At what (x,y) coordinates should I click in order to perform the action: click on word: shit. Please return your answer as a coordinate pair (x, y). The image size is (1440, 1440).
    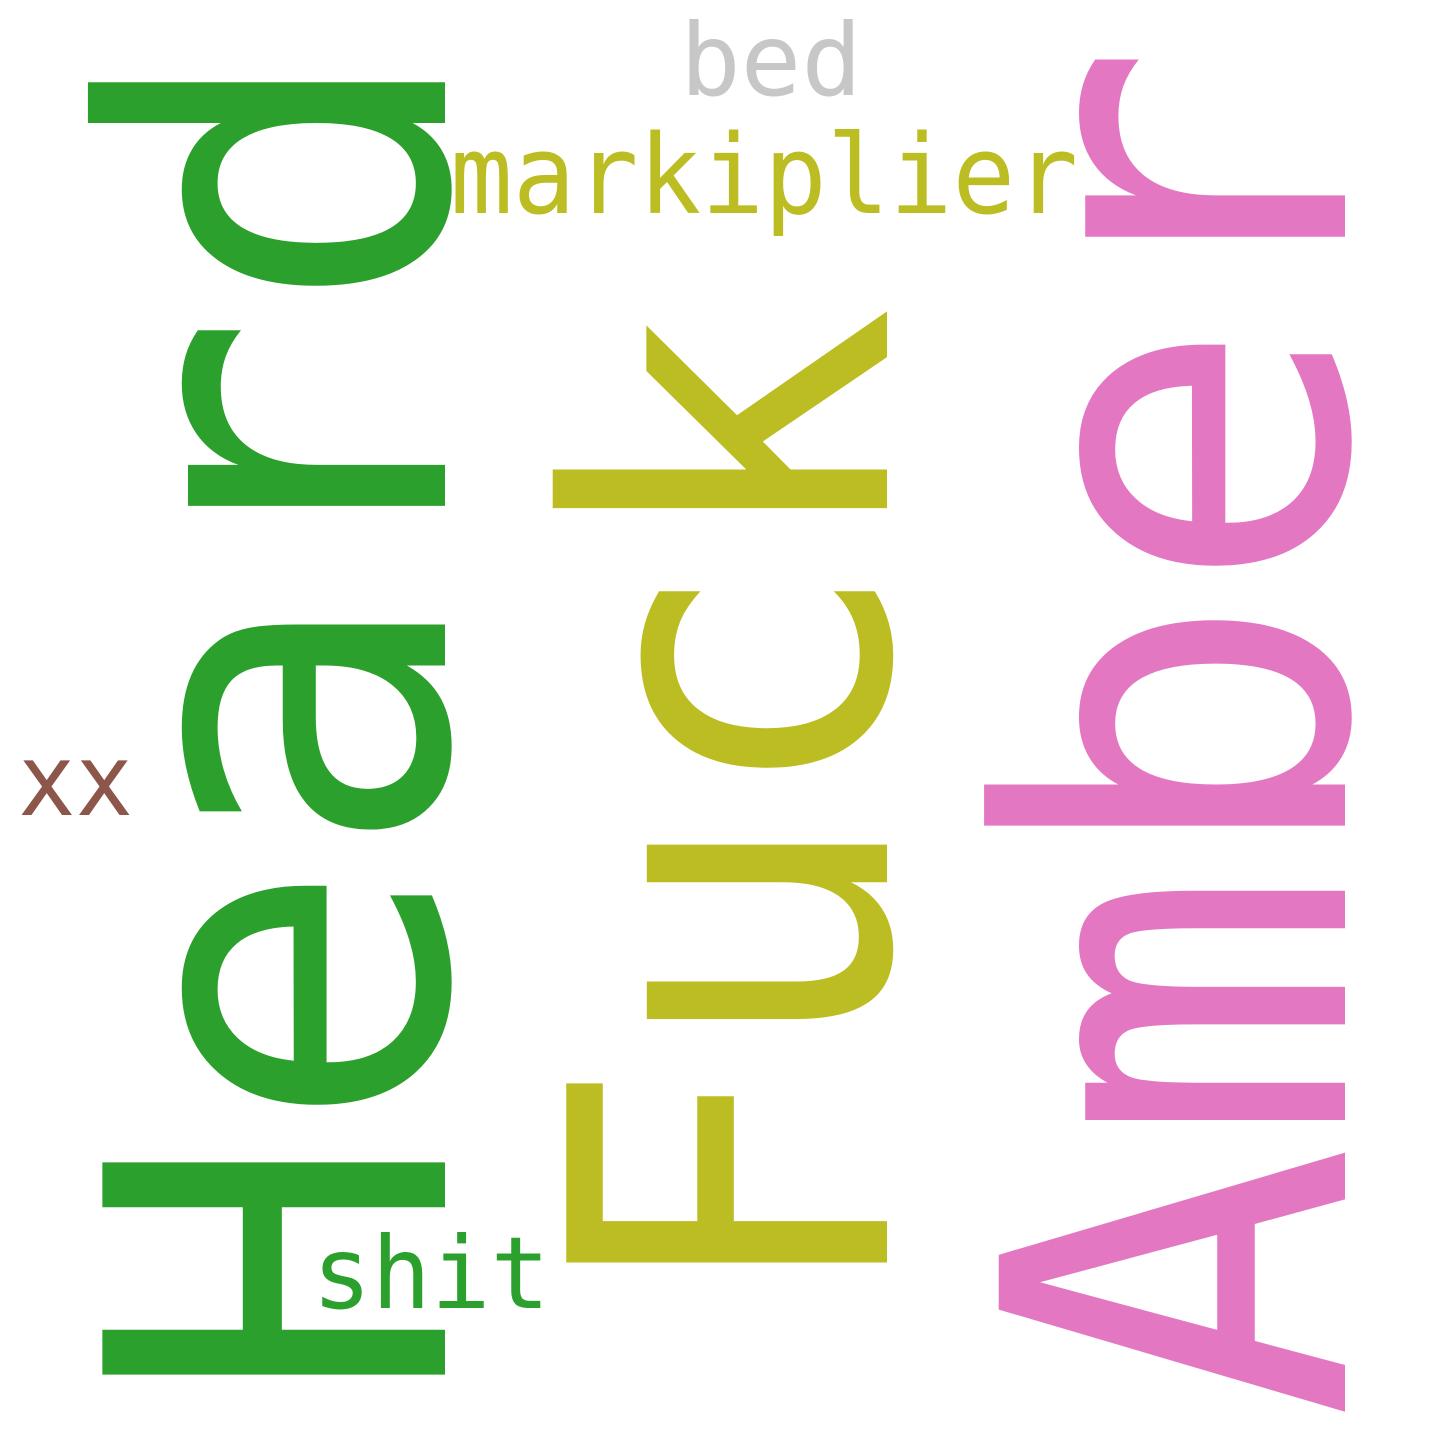
    Looking at the image, I should click on (431, 1273).